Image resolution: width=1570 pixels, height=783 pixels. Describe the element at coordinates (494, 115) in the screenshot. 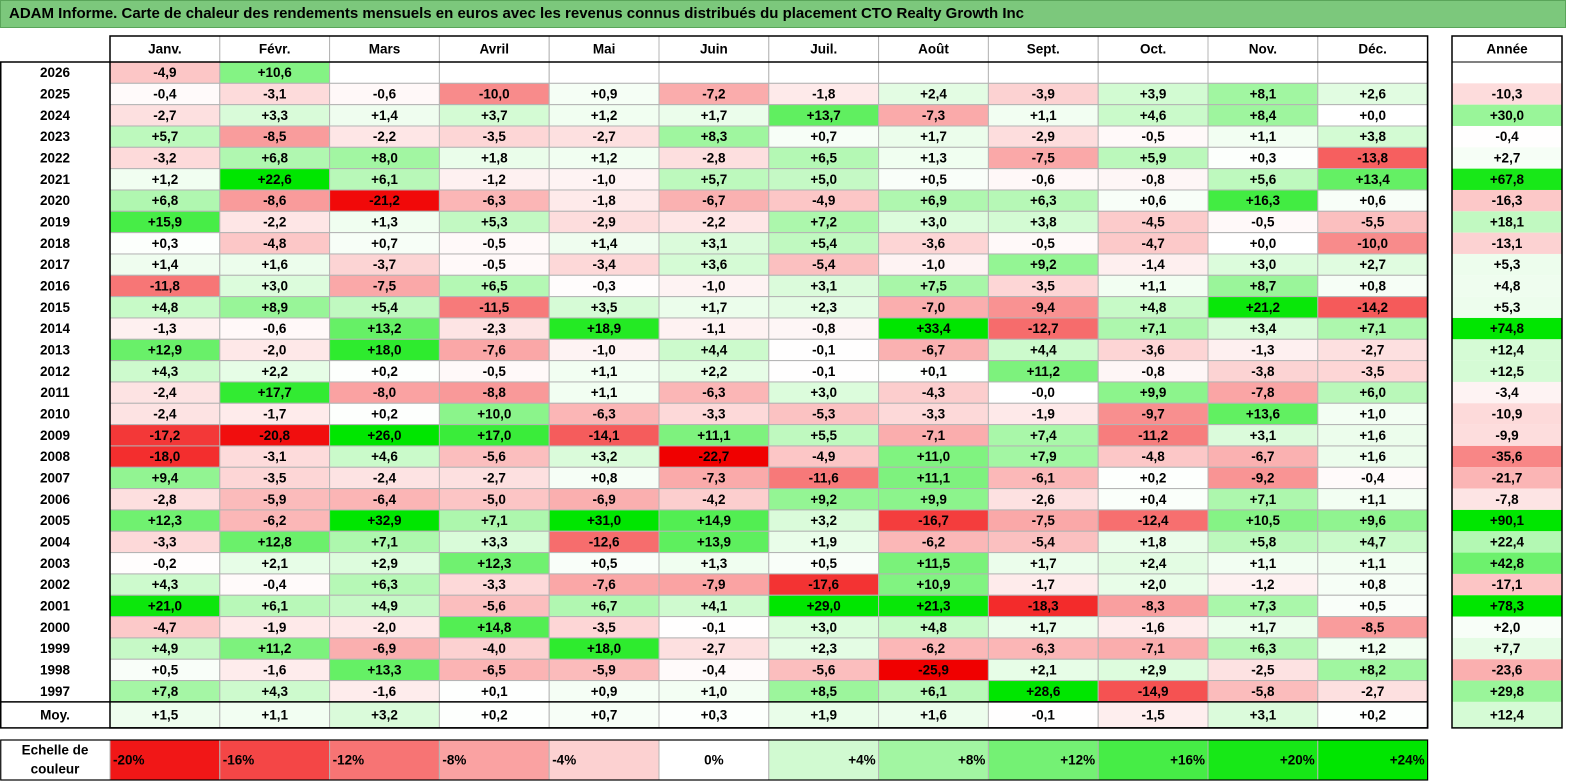

I see `cell-value: +3,7` at that location.